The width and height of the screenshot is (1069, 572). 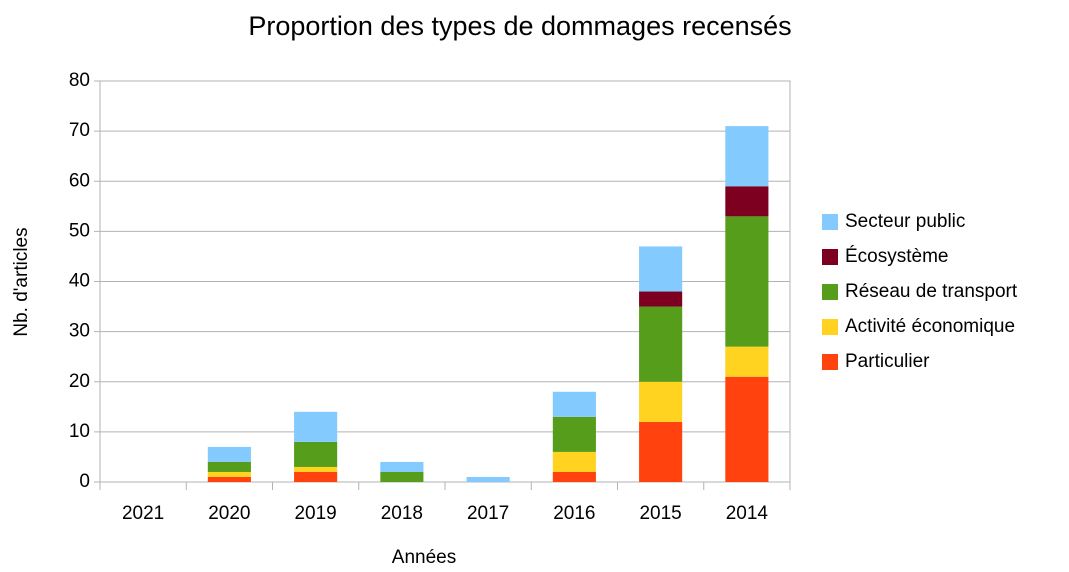 What do you see at coordinates (896, 256) in the screenshot?
I see `legend-label: Écosystème` at bounding box center [896, 256].